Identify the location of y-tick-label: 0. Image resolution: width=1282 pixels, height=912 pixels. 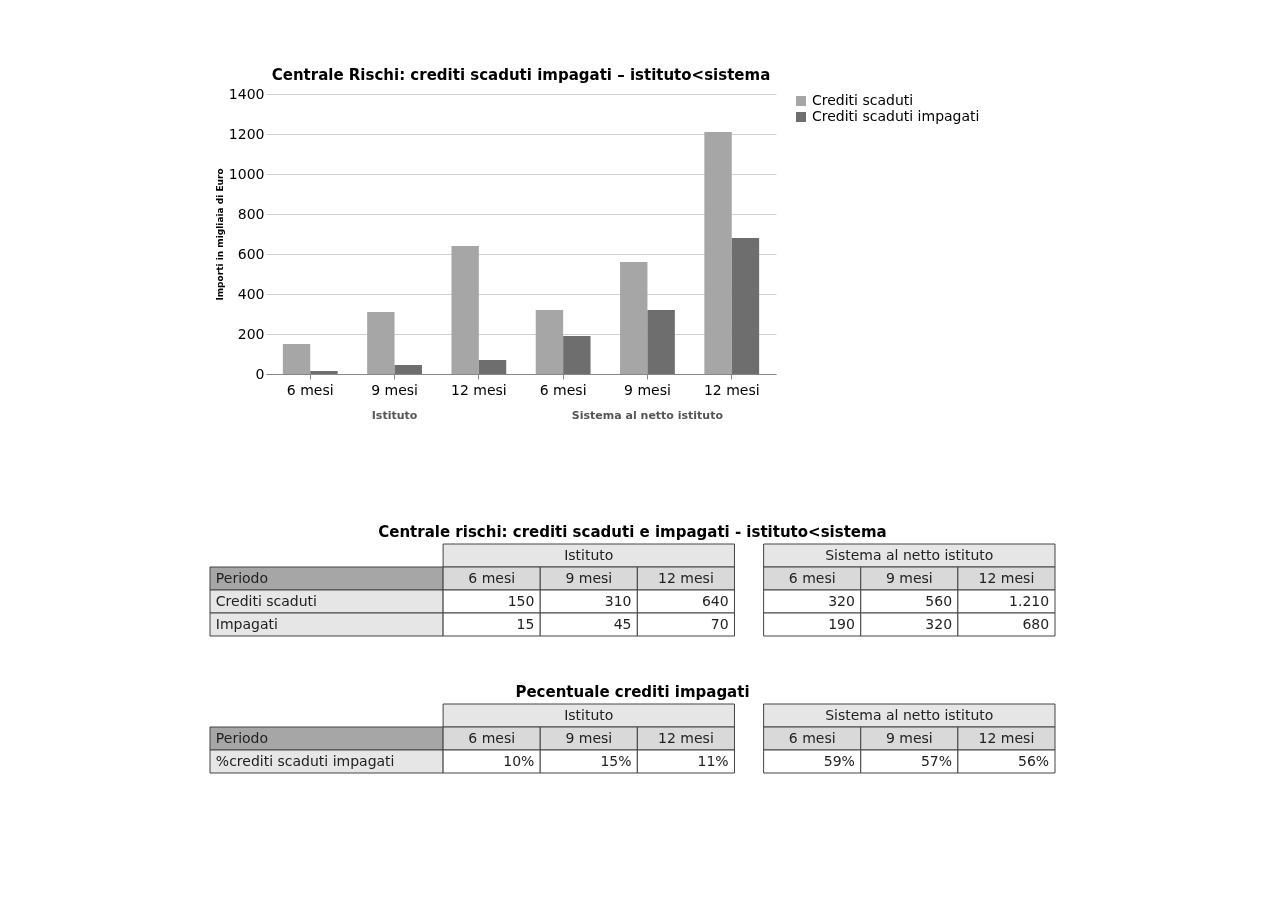
(260, 373).